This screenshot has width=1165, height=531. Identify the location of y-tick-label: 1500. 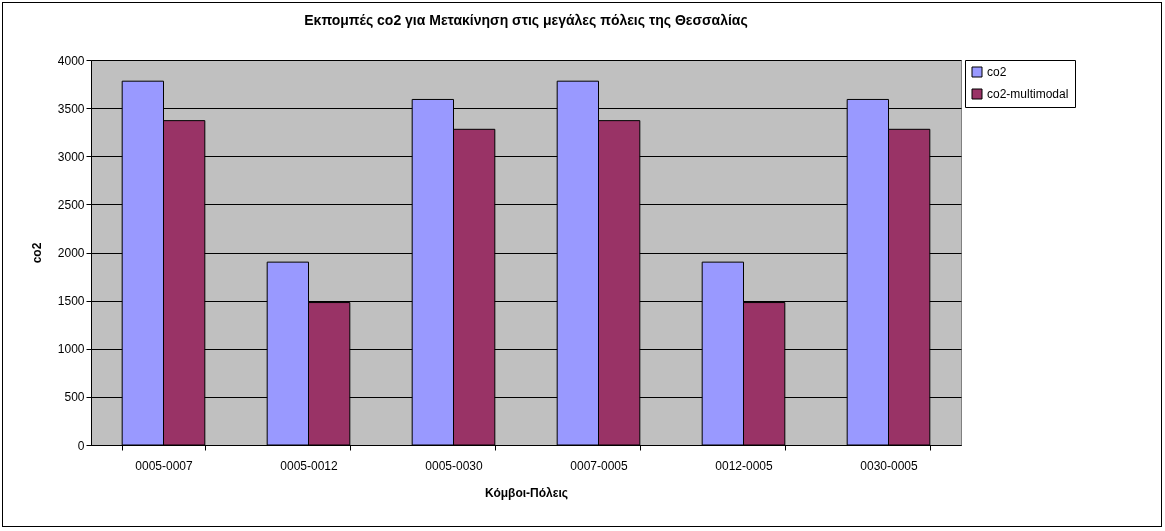
(71, 301).